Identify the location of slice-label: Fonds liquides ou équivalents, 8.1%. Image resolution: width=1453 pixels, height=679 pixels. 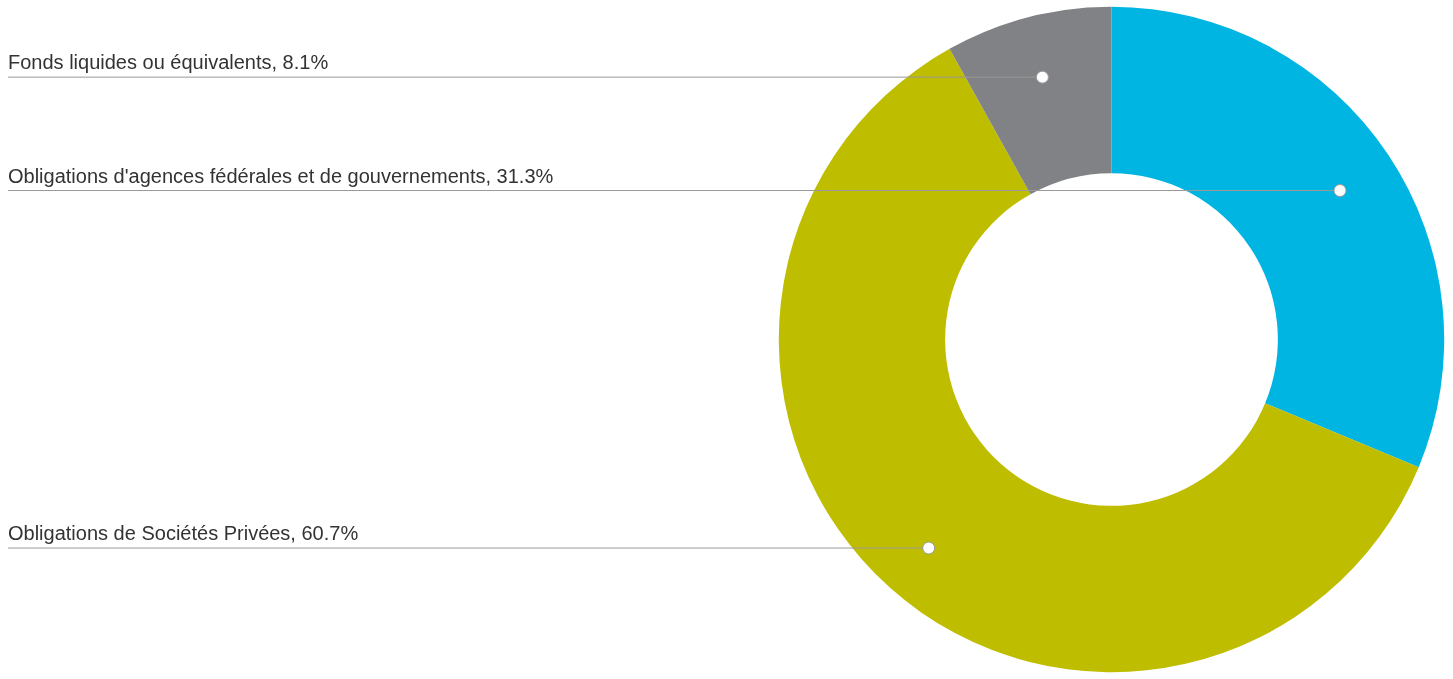
(168, 62).